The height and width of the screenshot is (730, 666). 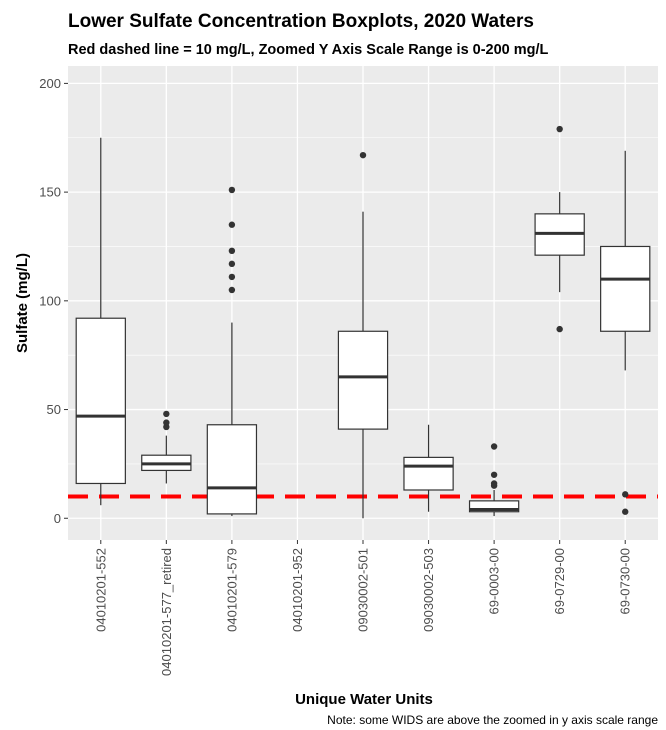 What do you see at coordinates (494, 581) in the screenshot?
I see `x-tick-label: 69-0003-00` at bounding box center [494, 581].